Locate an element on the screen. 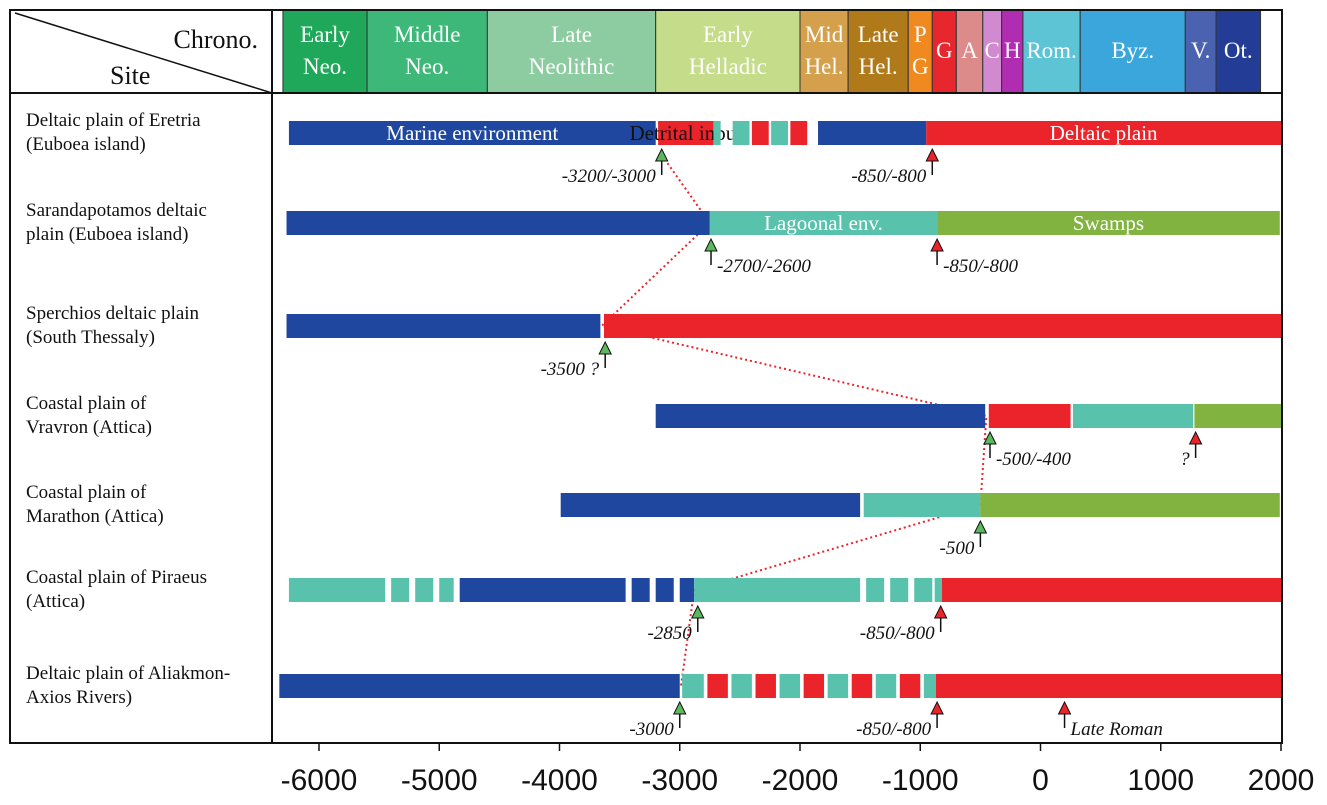 This screenshot has height=805, width=1327. period-label: C is located at coordinates (992, 50).